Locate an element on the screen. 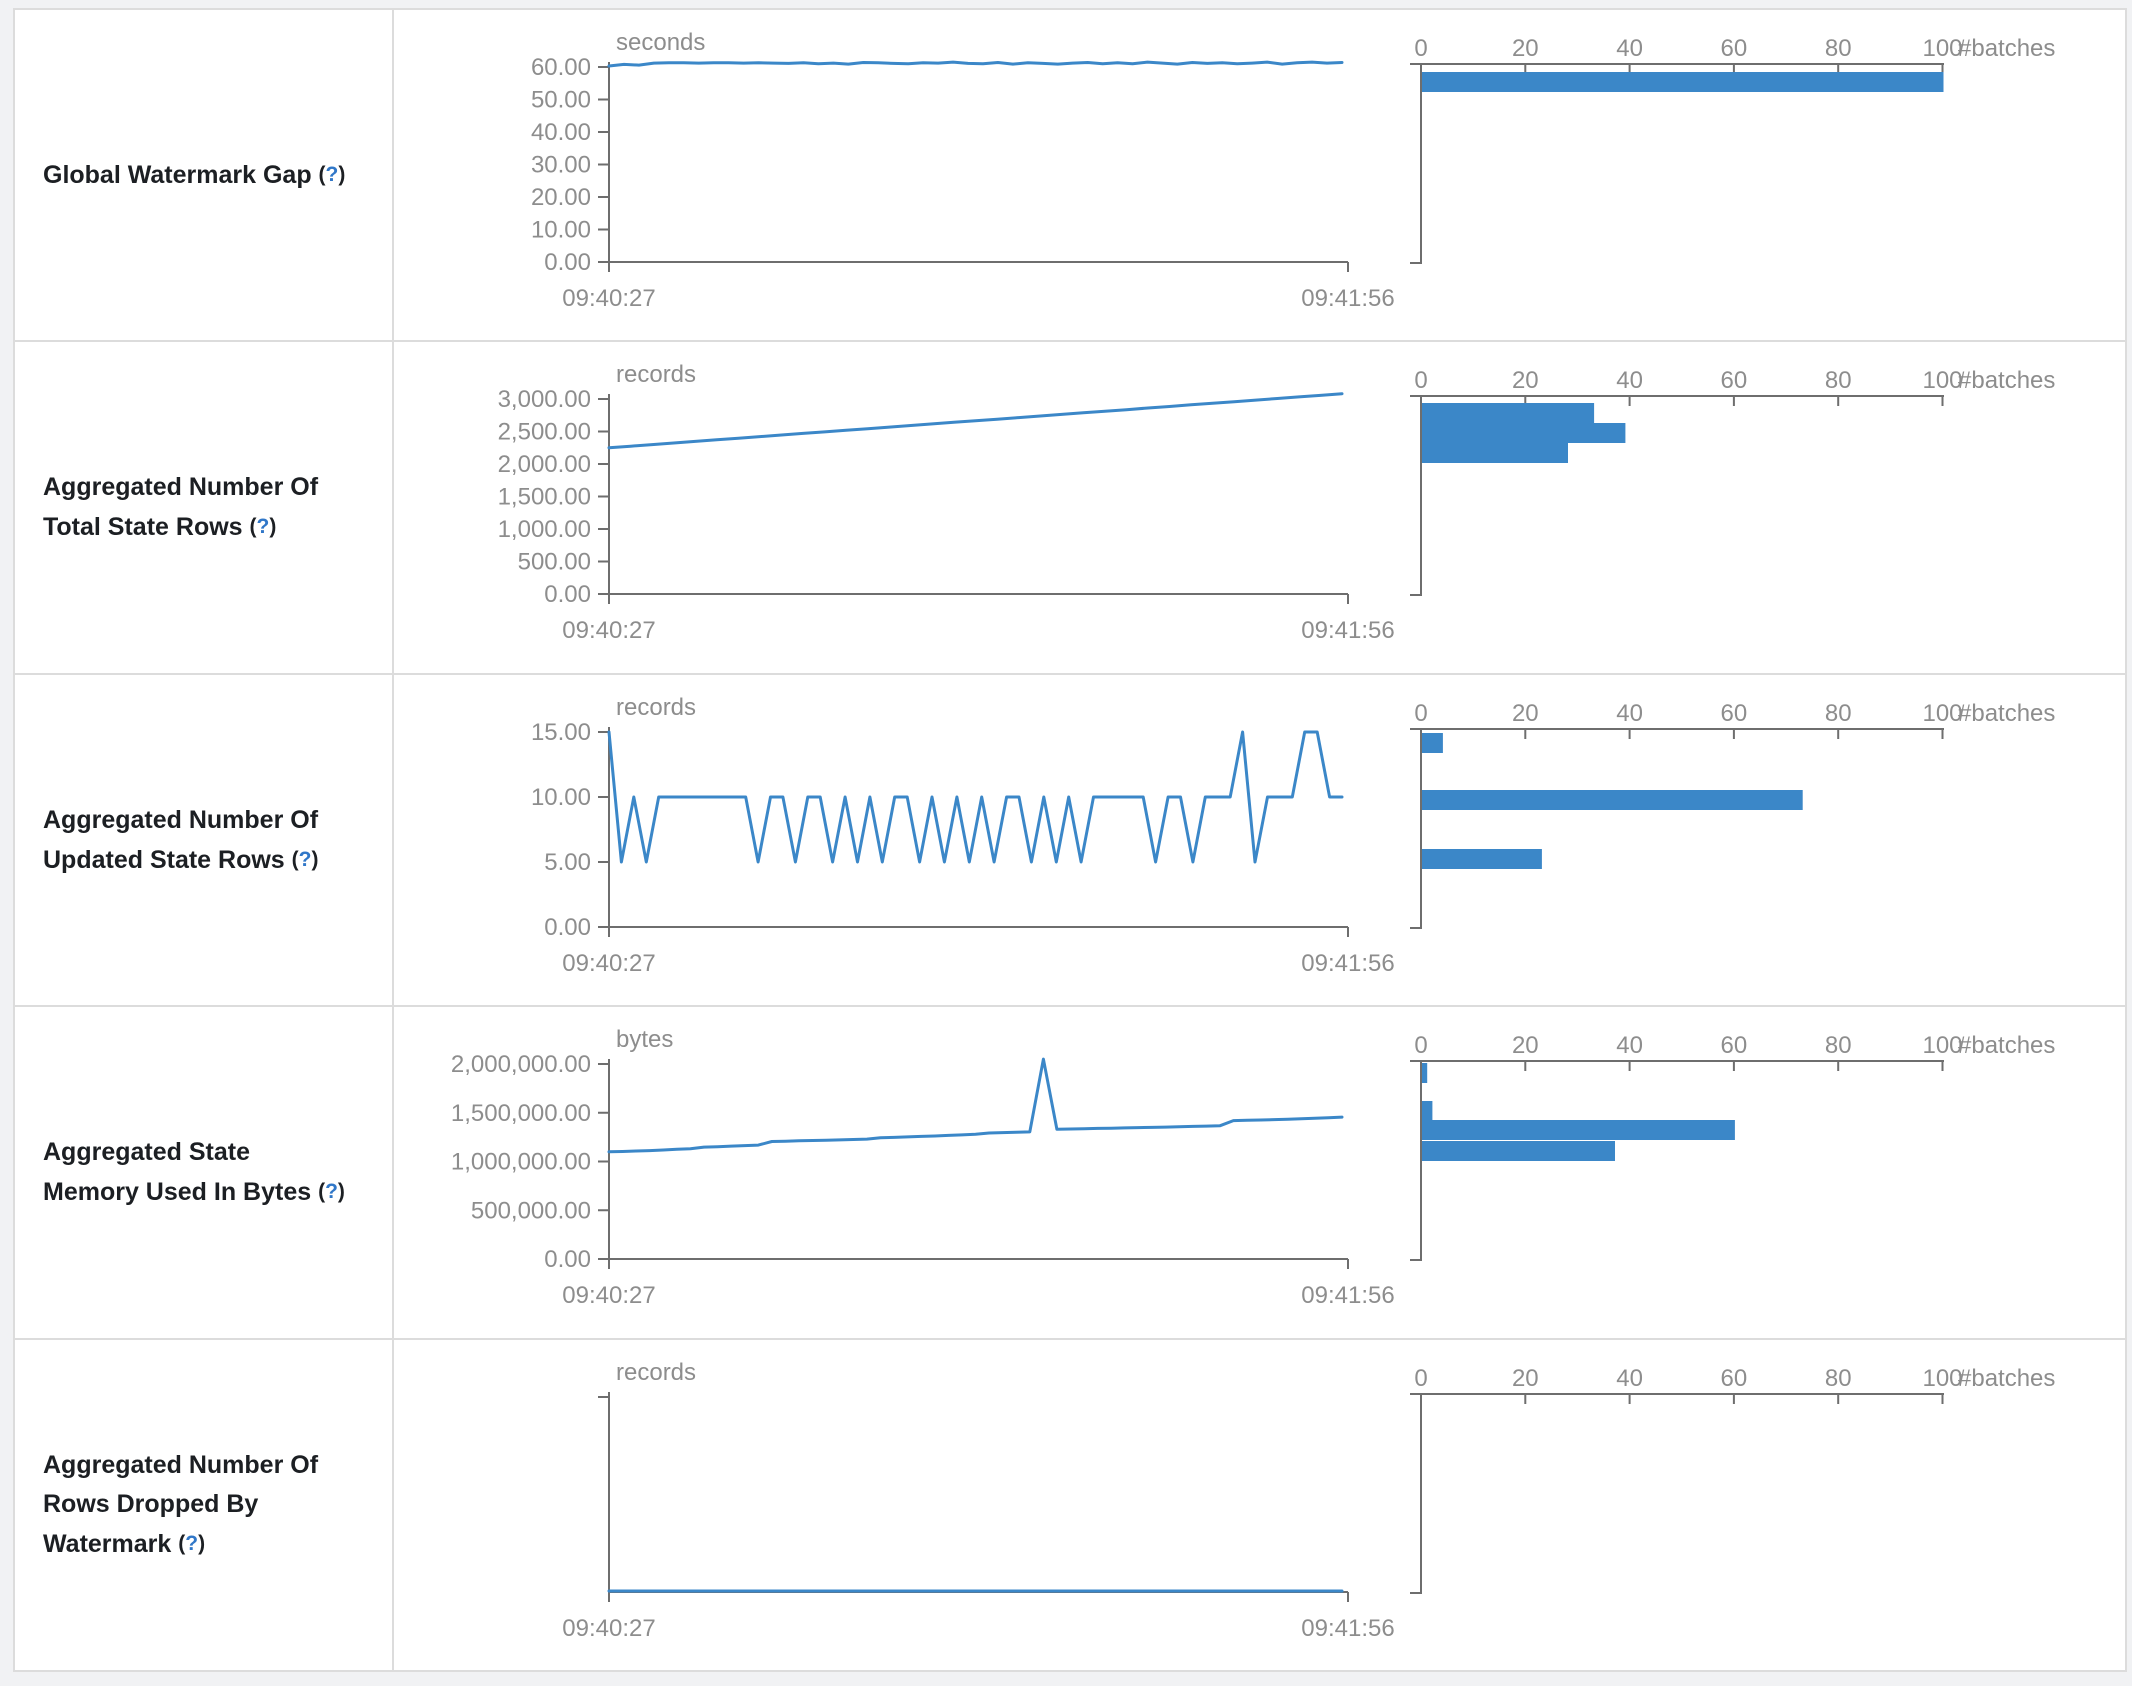  y-tick-label: 60.00 is located at coordinates (561, 67).